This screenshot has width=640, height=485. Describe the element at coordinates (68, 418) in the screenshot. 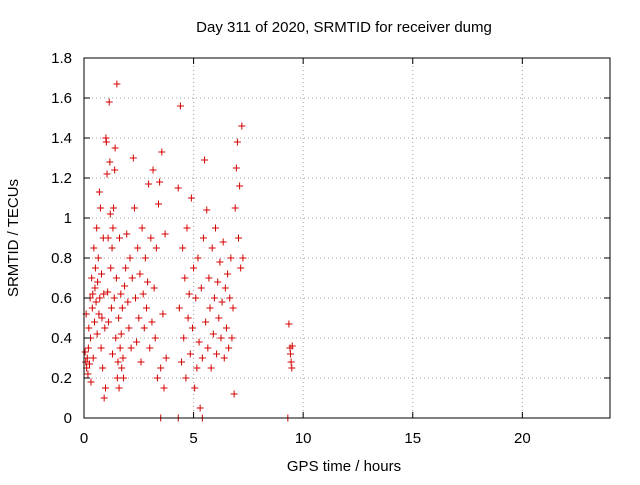

I see `y-tick-label: 0` at that location.